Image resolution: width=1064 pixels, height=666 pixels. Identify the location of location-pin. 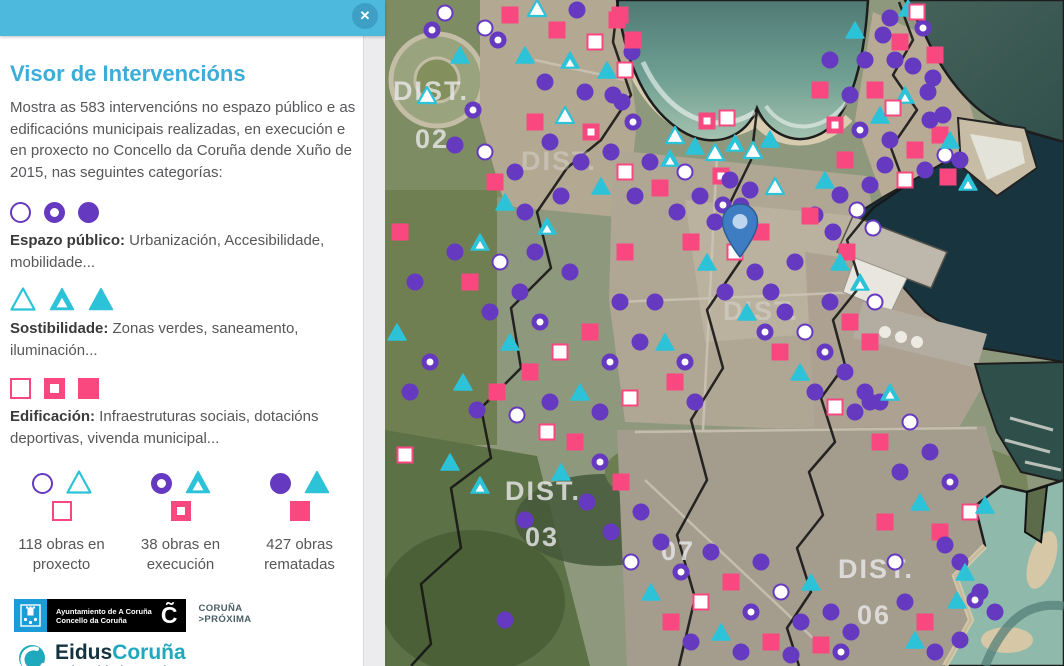
(740, 231).